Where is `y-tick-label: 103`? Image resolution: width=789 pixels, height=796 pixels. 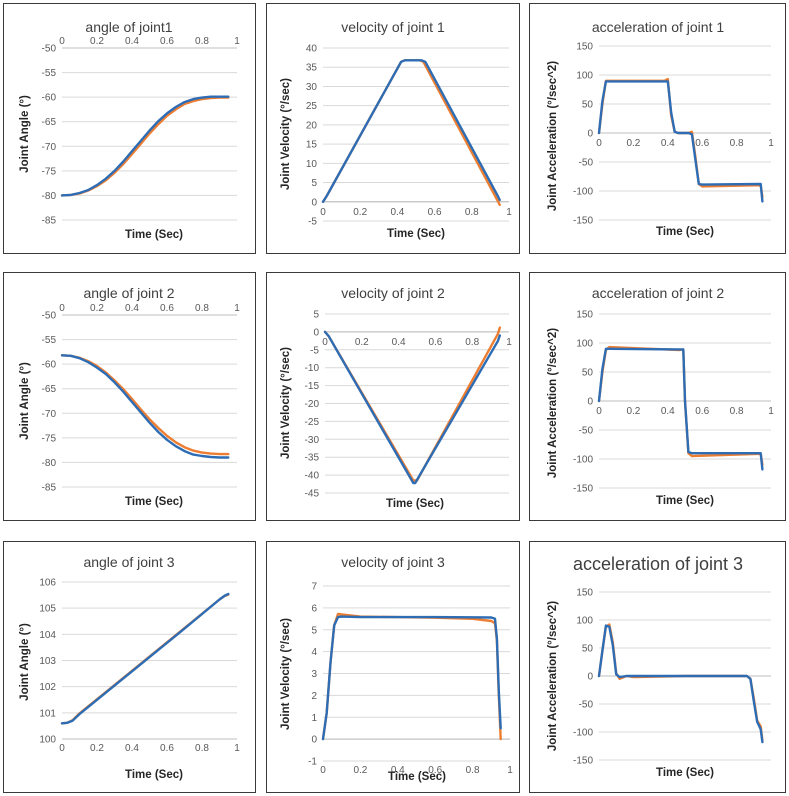 y-tick-label: 103 is located at coordinates (47, 661).